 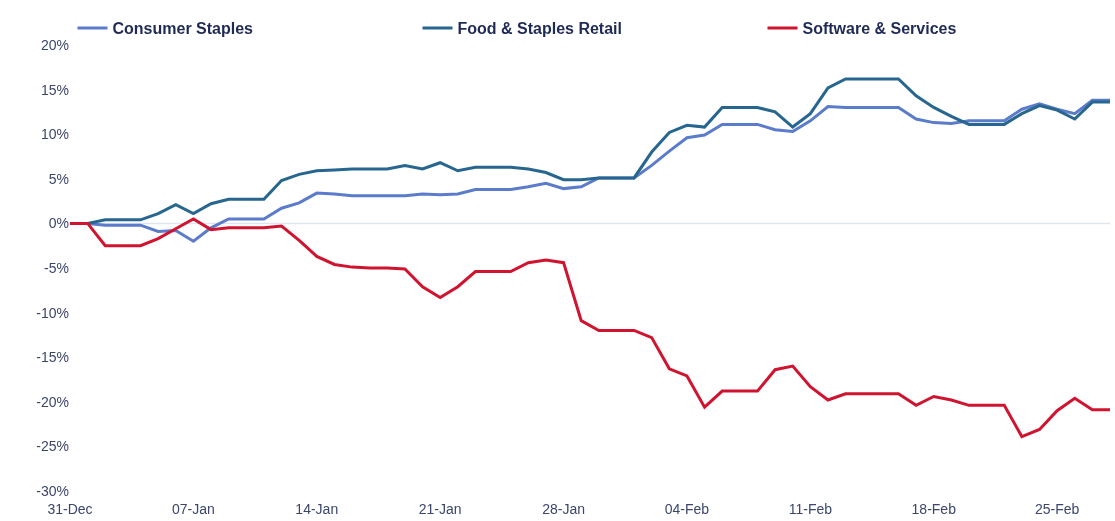 What do you see at coordinates (440, 509) in the screenshot?
I see `x-tick-label: 21-Jan` at bounding box center [440, 509].